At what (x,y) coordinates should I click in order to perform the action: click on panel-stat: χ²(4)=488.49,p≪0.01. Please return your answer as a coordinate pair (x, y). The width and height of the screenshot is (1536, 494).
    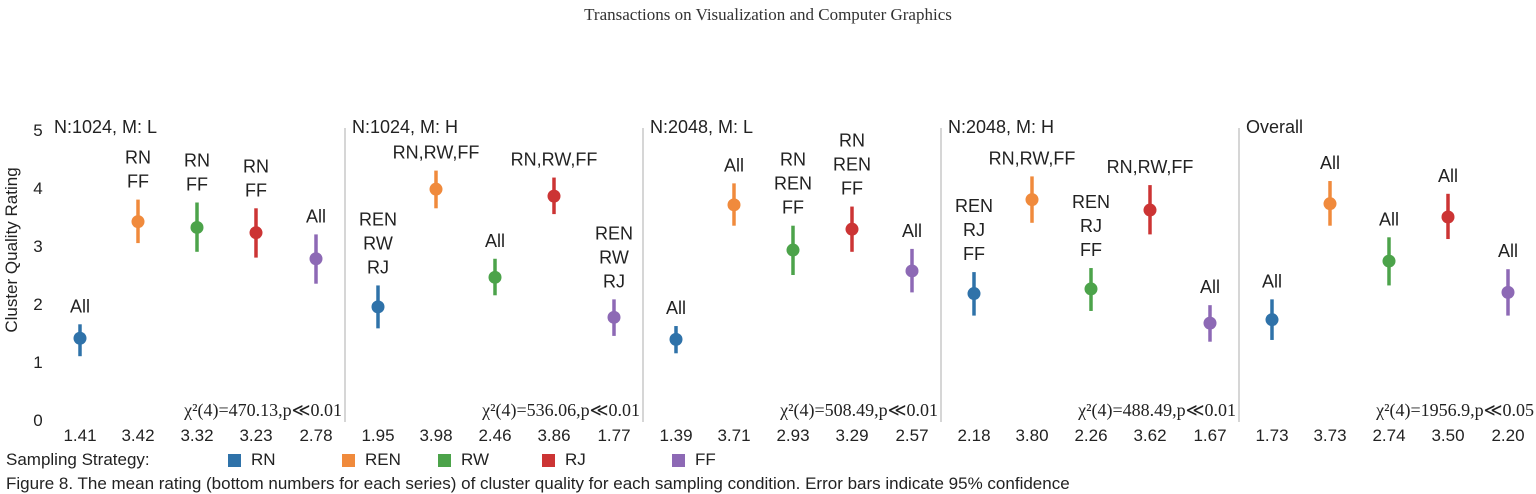
    Looking at the image, I should click on (1156, 410).